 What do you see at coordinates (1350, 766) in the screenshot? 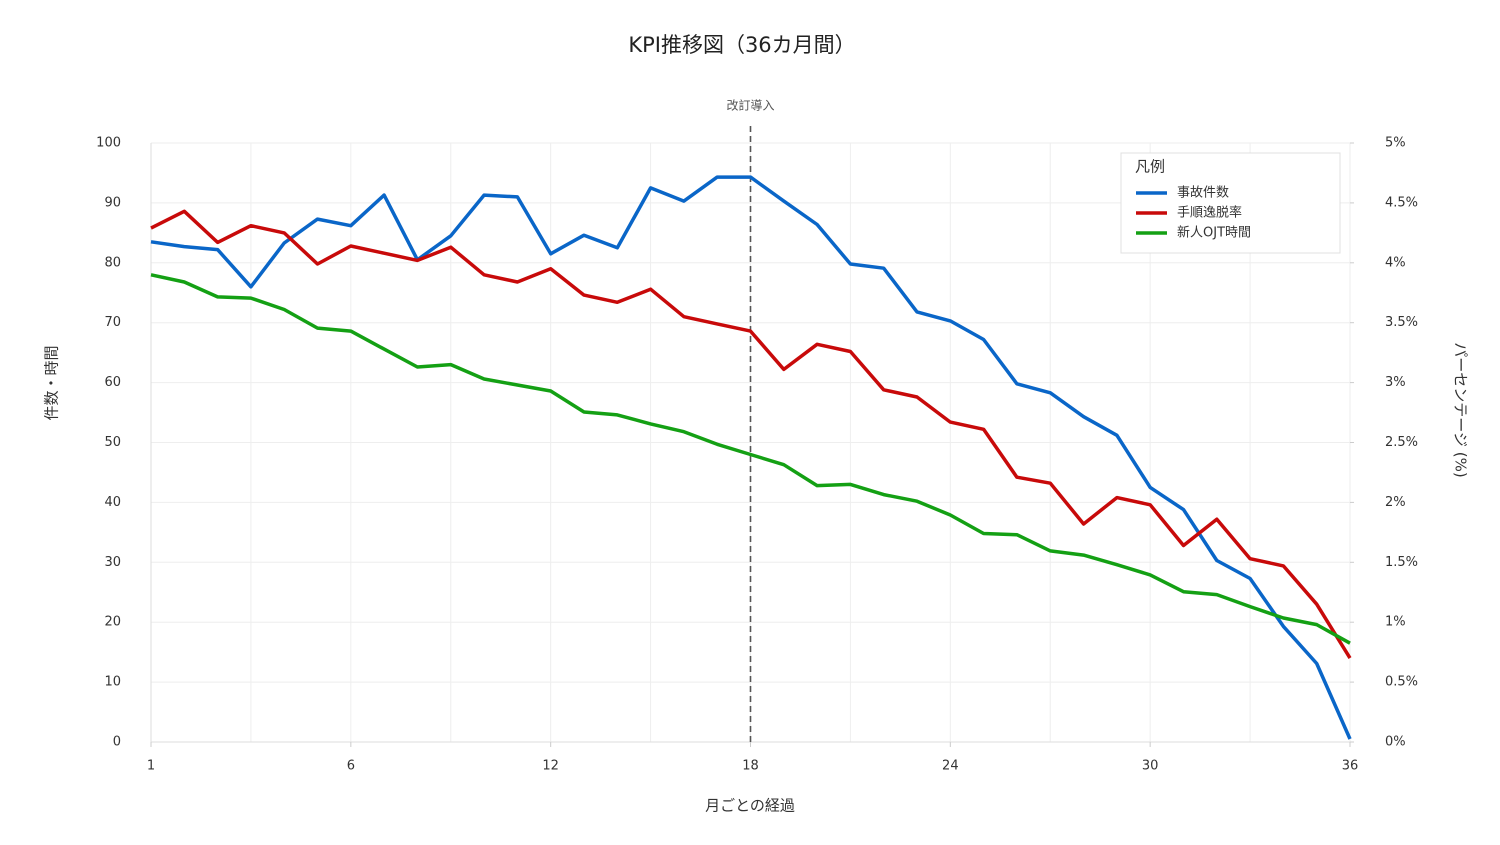
I see `x-tick-label: 36` at bounding box center [1350, 766].